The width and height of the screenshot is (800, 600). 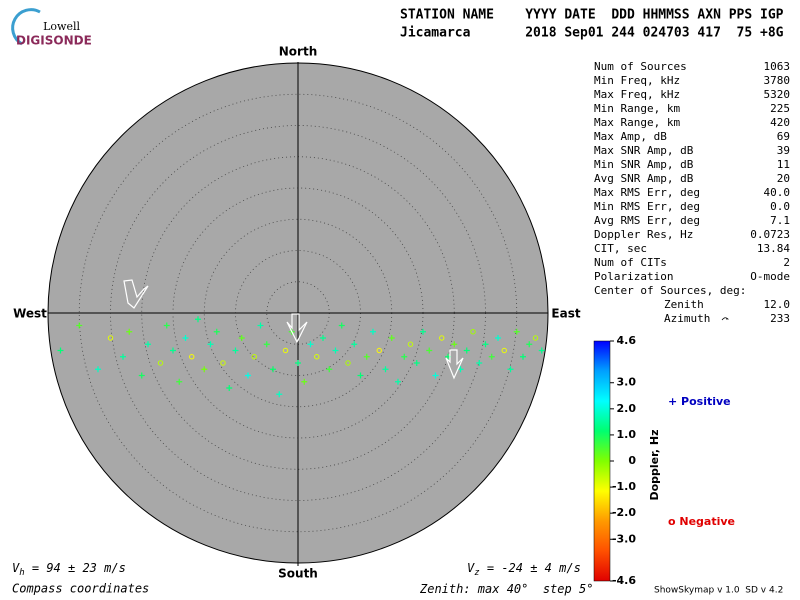 I want to click on zenith-label: Zenith: max 40° step 5°, so click(x=506, y=589).